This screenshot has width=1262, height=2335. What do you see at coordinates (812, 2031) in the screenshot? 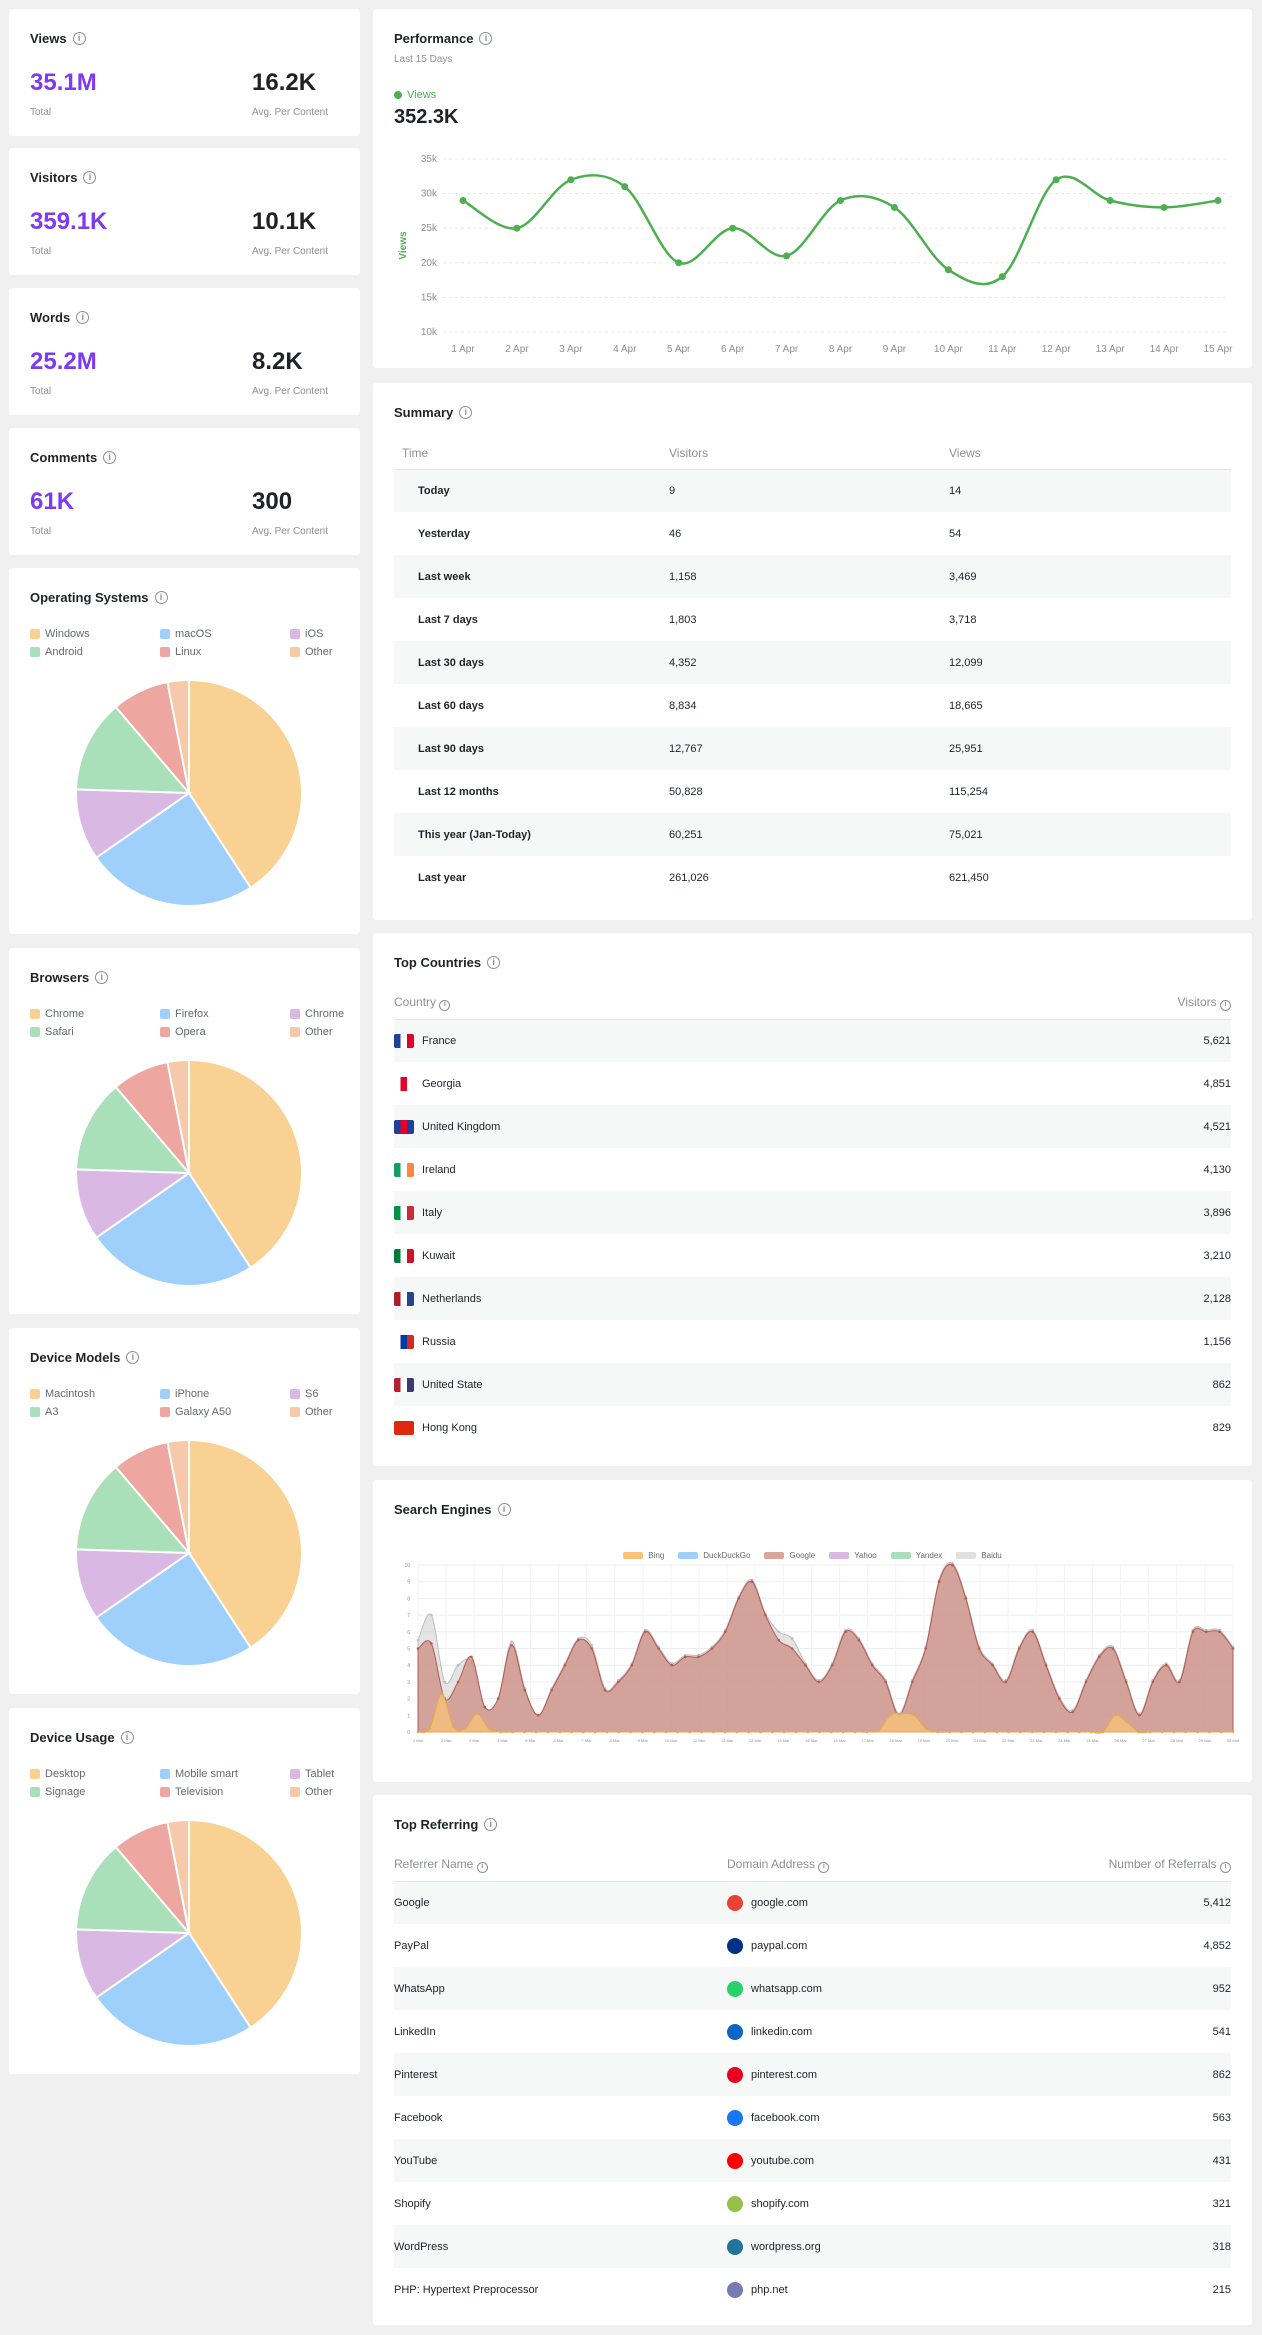
I see `referrer-row: LinkedIn linkedin.com 541` at bounding box center [812, 2031].